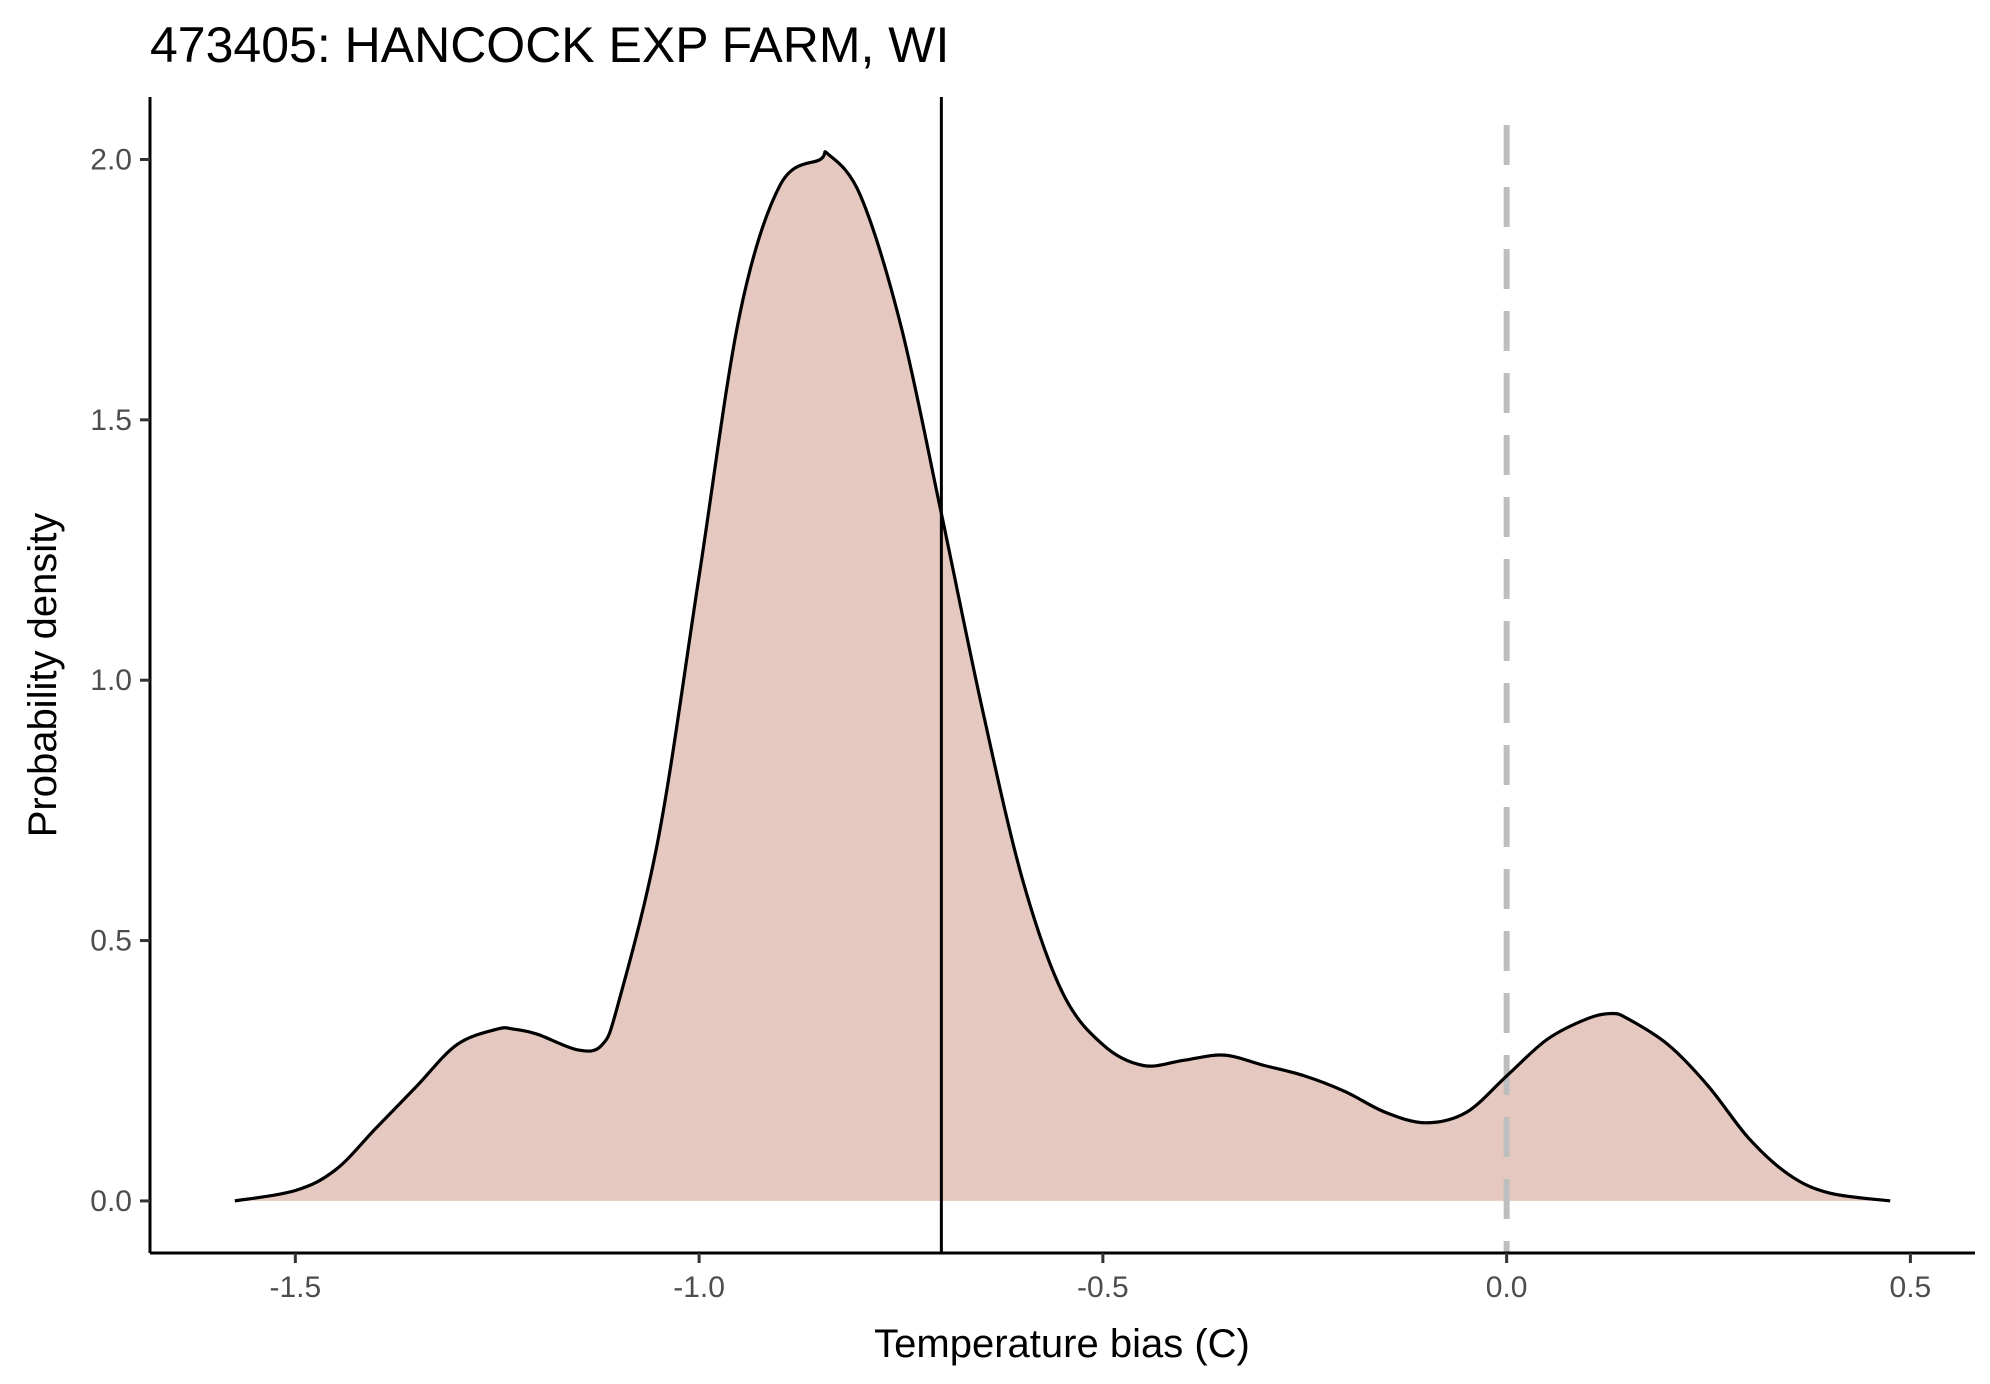  Describe the element at coordinates (699, 1287) in the screenshot. I see `x-tick-label: -1.0` at that location.